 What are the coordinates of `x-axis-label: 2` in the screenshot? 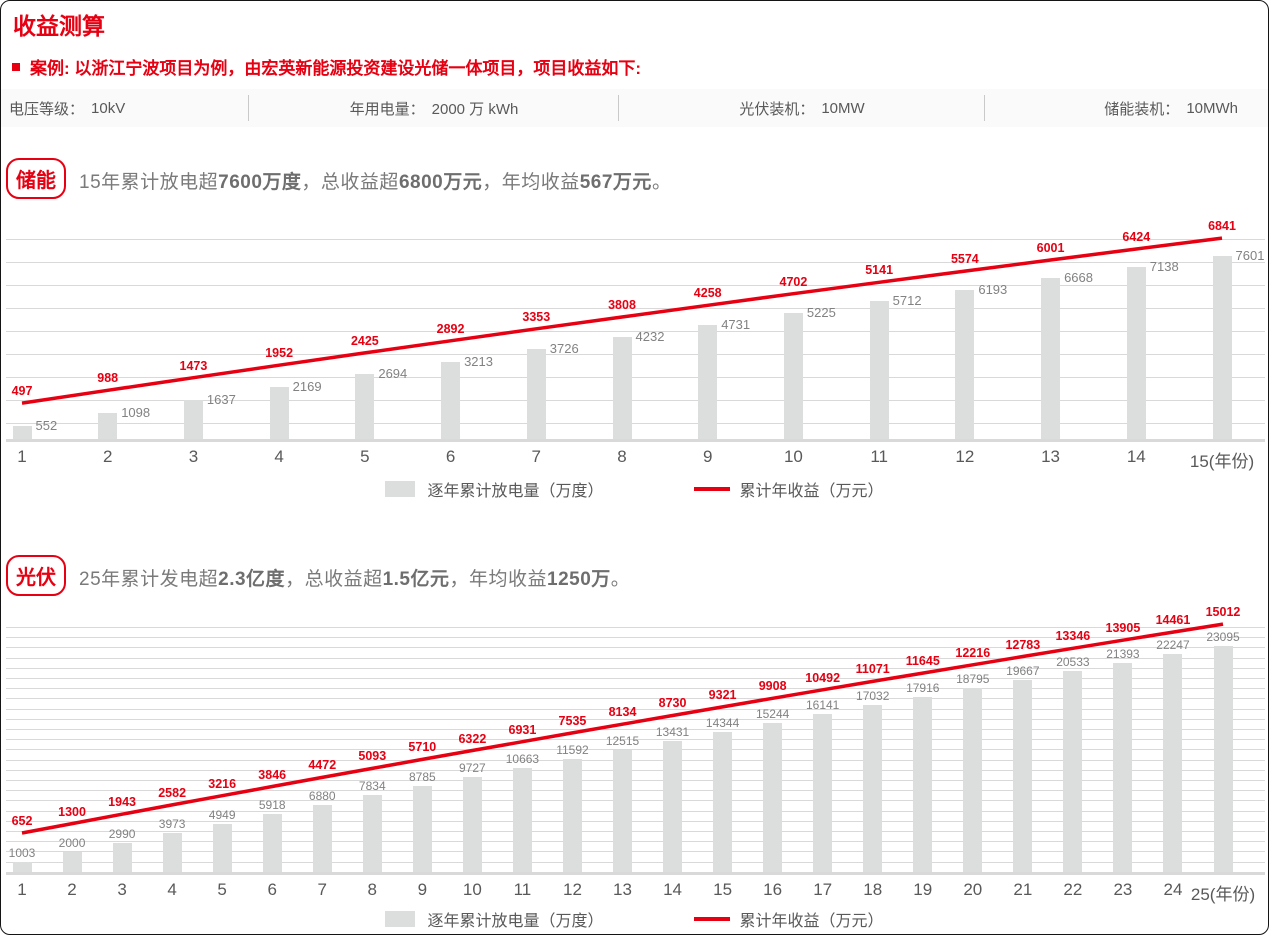 It's located at (107, 456).